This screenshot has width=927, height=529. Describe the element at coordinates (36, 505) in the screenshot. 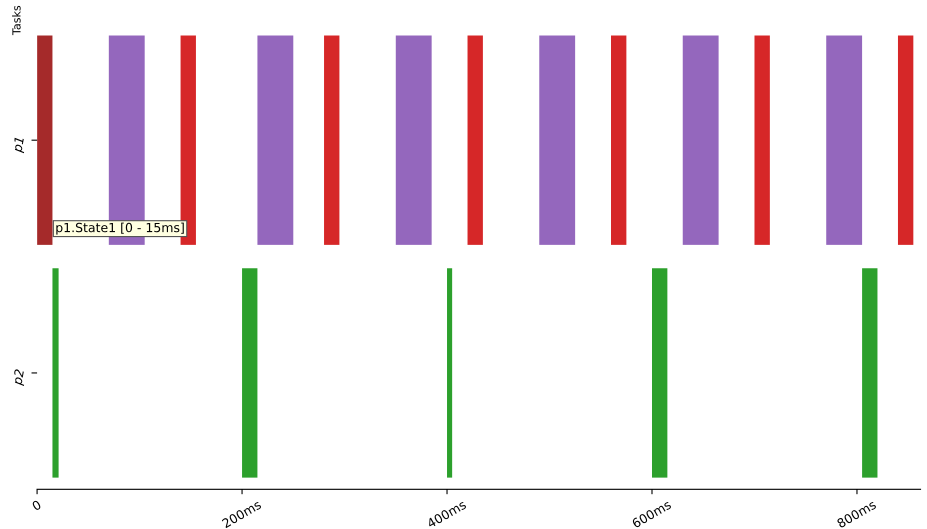

I see `x-tick-label: 0` at that location.